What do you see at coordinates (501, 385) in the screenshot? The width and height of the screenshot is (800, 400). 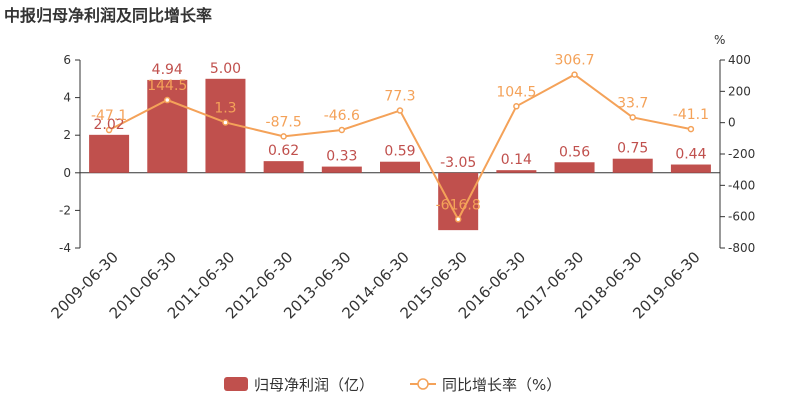 I see `legend-line-label: 同比增长率（%）` at bounding box center [501, 385].